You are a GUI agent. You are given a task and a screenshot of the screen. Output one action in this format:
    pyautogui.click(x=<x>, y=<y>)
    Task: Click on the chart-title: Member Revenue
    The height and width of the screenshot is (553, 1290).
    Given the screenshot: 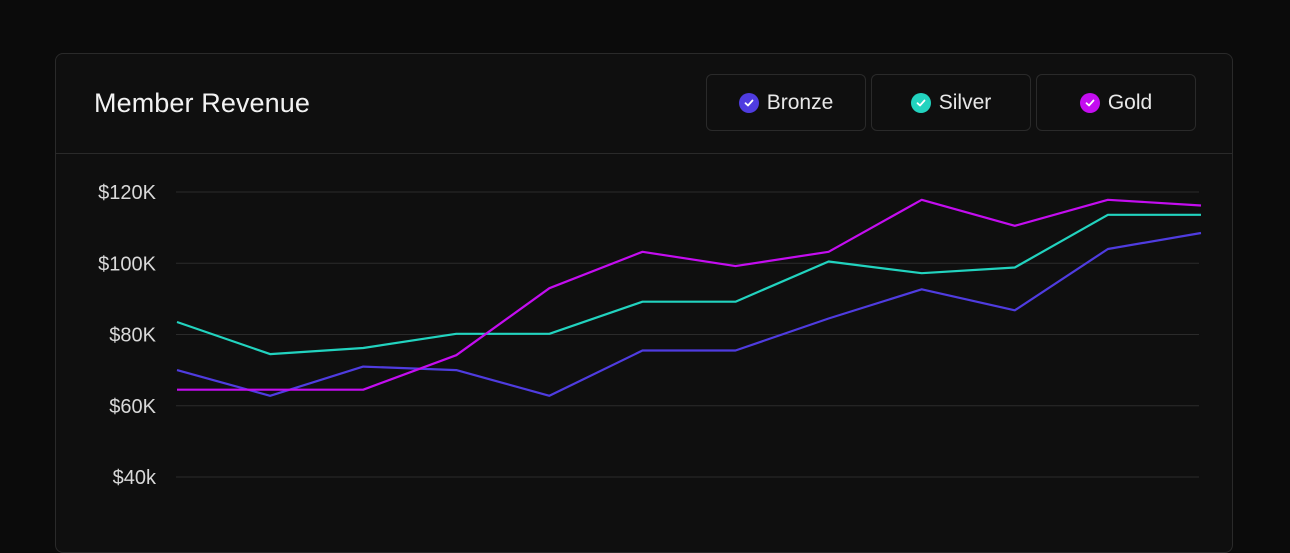 What is the action you would take?
    pyautogui.click(x=202, y=103)
    